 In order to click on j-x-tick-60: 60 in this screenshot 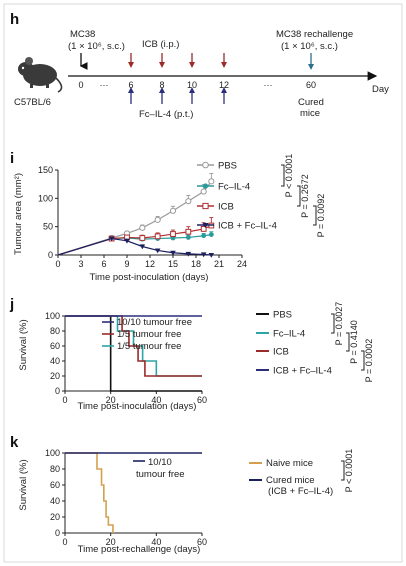, I will do `click(202, 400)`.